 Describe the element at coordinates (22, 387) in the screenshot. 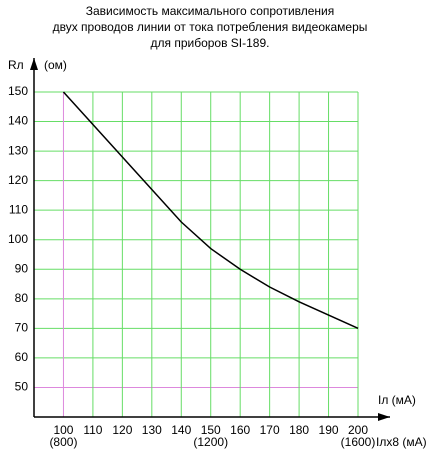

I see `y-tick-label: 50` at that location.